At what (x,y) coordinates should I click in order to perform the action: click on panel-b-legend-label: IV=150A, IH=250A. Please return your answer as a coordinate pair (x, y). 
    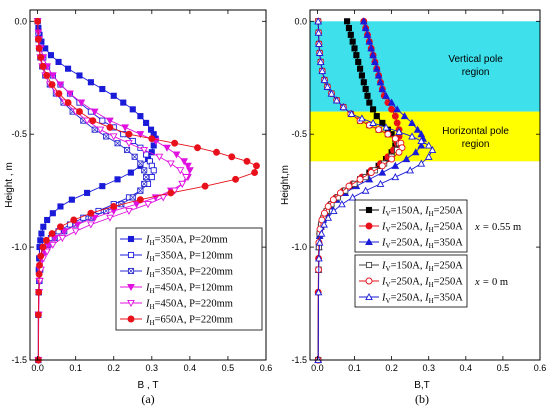
    Looking at the image, I should click on (422, 212).